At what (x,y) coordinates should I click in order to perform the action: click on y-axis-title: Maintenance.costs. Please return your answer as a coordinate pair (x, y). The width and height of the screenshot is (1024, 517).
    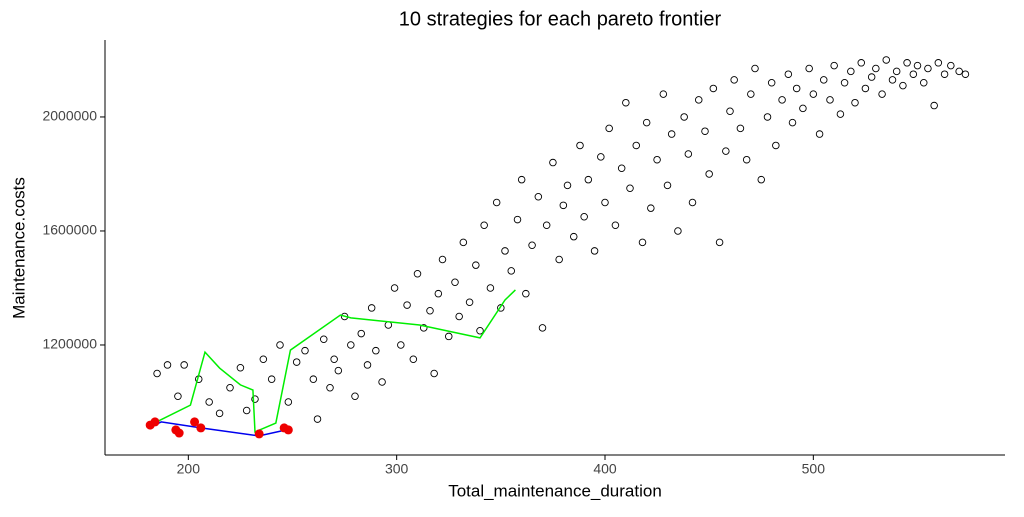
    Looking at the image, I should click on (18, 248).